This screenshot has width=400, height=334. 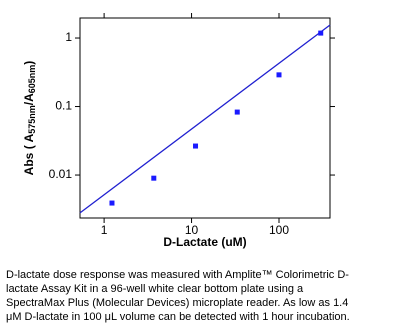 I want to click on x-tick-label: 1, so click(x=104, y=230).